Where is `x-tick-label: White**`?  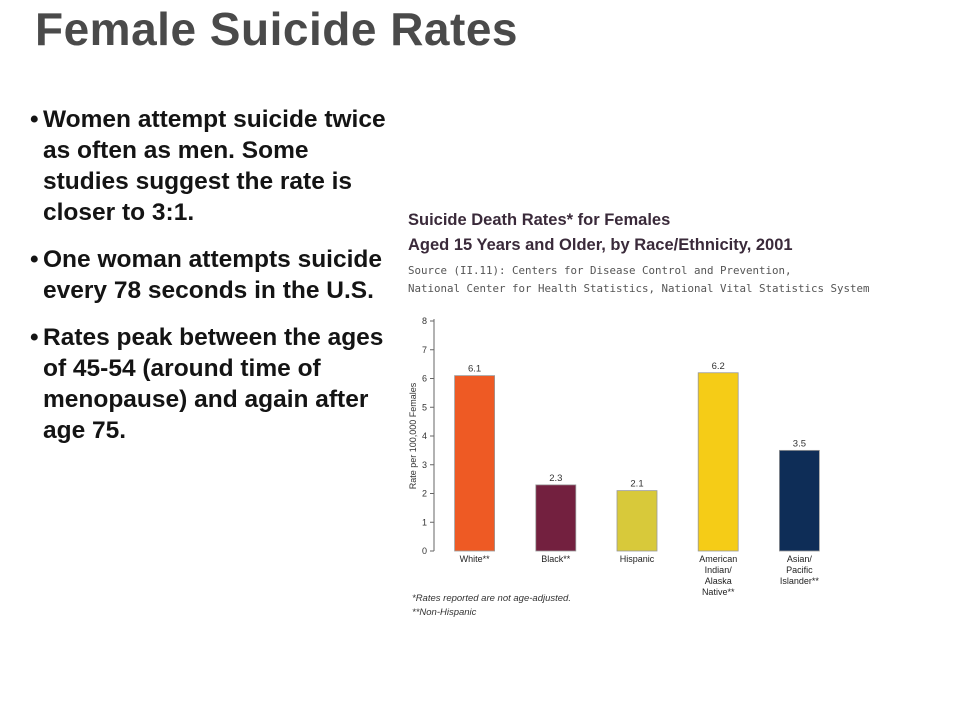
x-tick-label: White** is located at coordinates (475, 559).